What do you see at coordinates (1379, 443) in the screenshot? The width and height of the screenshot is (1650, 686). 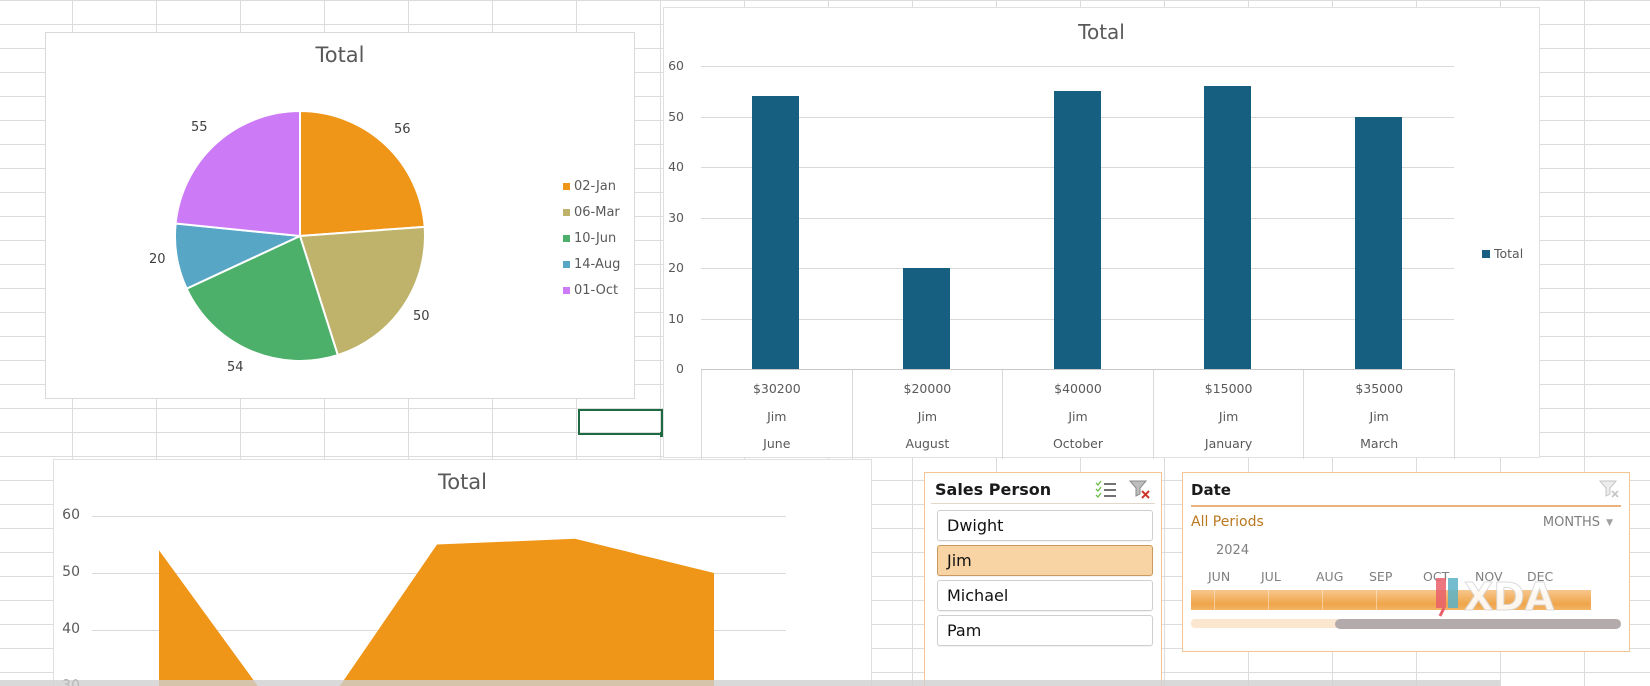 I see `x-axis-label: March` at bounding box center [1379, 443].